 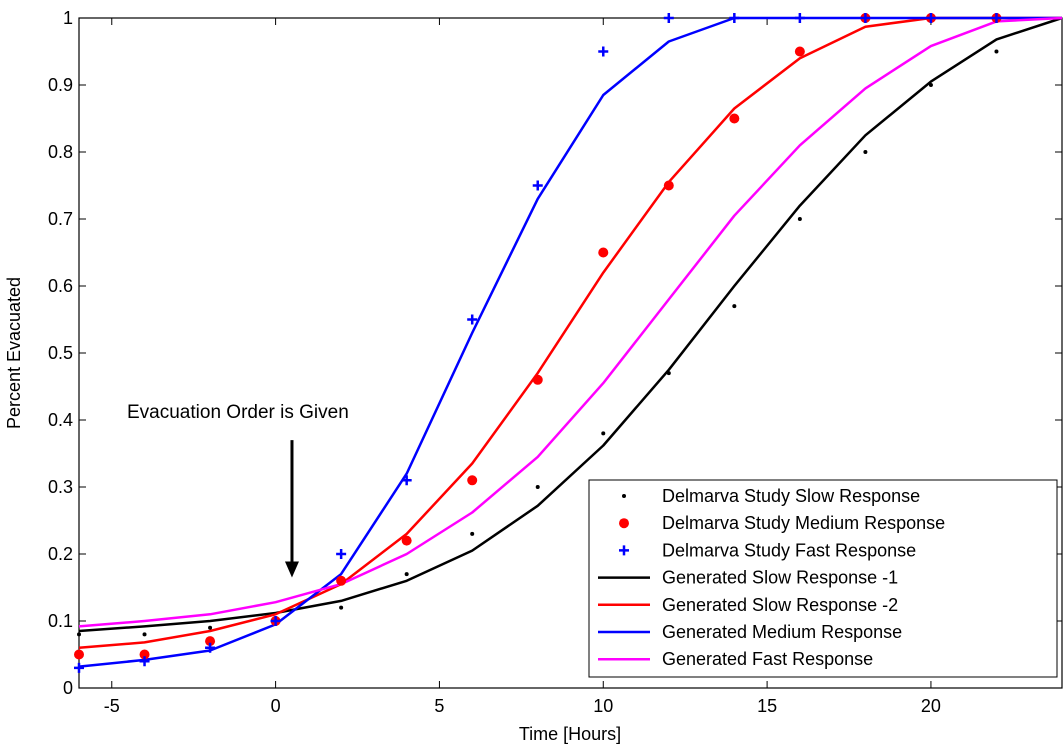 I want to click on legend-label: Delmarva Study Fast Response, so click(x=789, y=550).